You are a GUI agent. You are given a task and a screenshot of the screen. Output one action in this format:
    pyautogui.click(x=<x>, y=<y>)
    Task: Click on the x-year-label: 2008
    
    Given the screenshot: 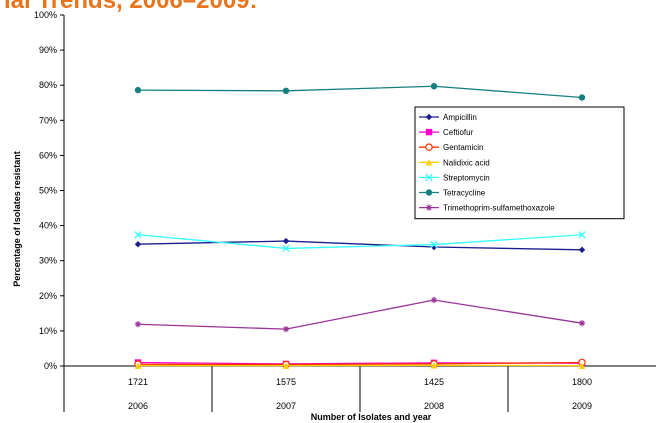 What is the action you would take?
    pyautogui.click(x=434, y=406)
    